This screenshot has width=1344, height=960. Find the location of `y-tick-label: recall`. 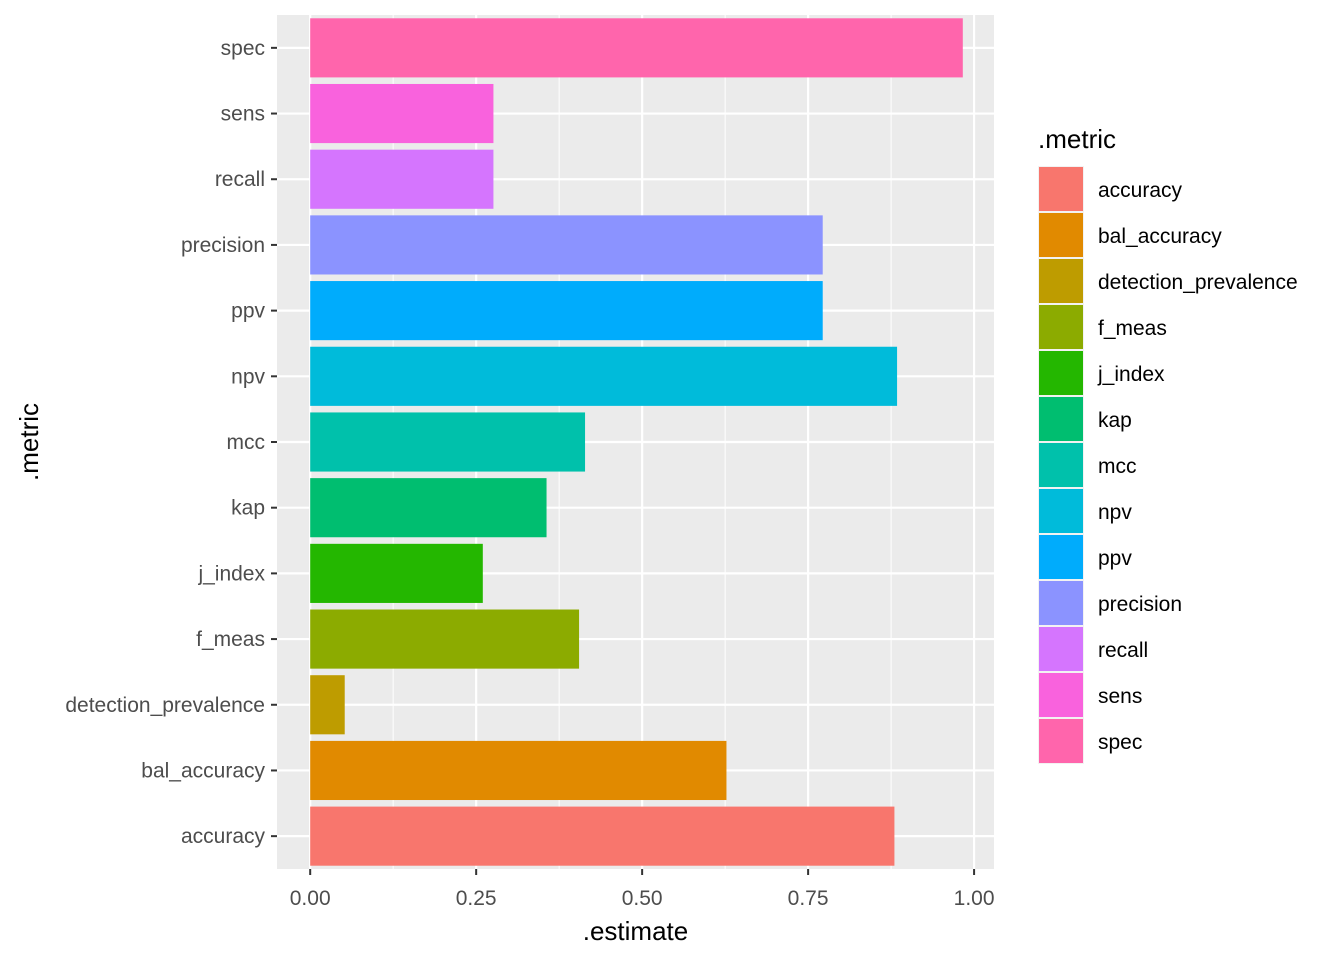

y-tick-label: recall is located at coordinates (240, 179).